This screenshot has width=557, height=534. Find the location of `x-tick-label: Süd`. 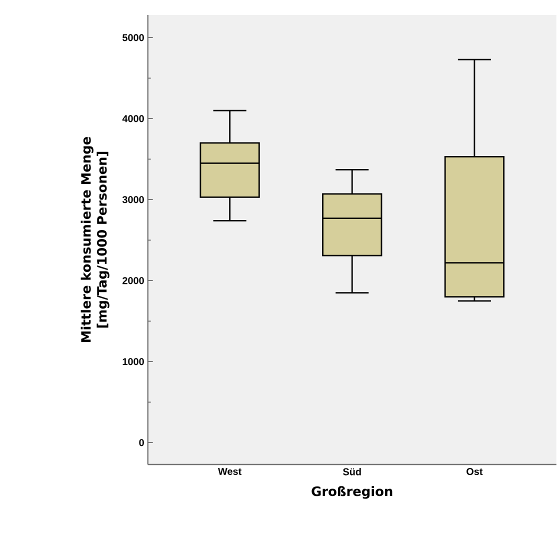

x-tick-label: Süd is located at coordinates (352, 472).